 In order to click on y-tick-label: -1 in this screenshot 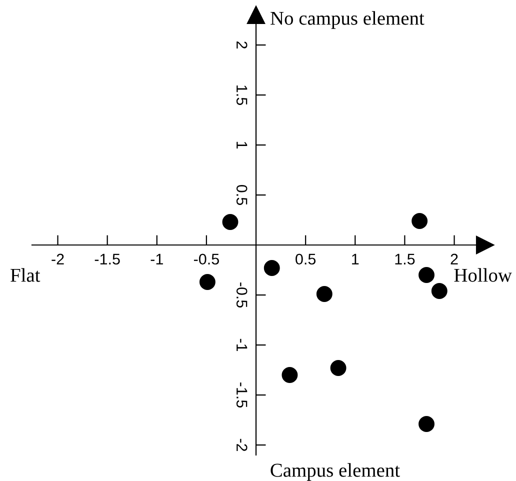, I will do `click(242, 345)`.